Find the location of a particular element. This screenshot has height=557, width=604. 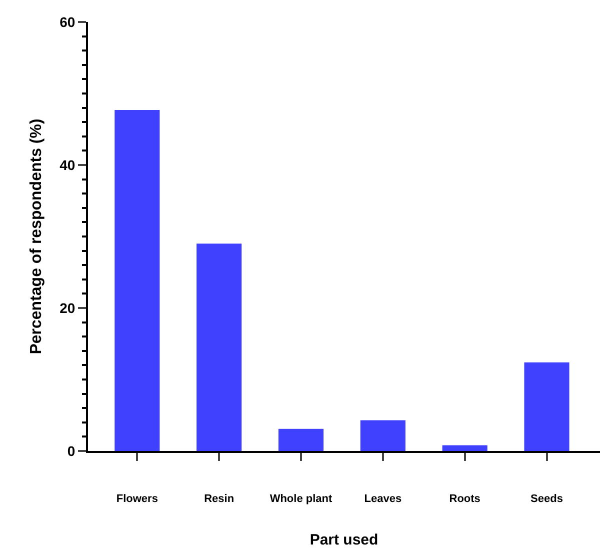

y-axis-title: Percentage of respondents (%) is located at coordinates (37, 236).